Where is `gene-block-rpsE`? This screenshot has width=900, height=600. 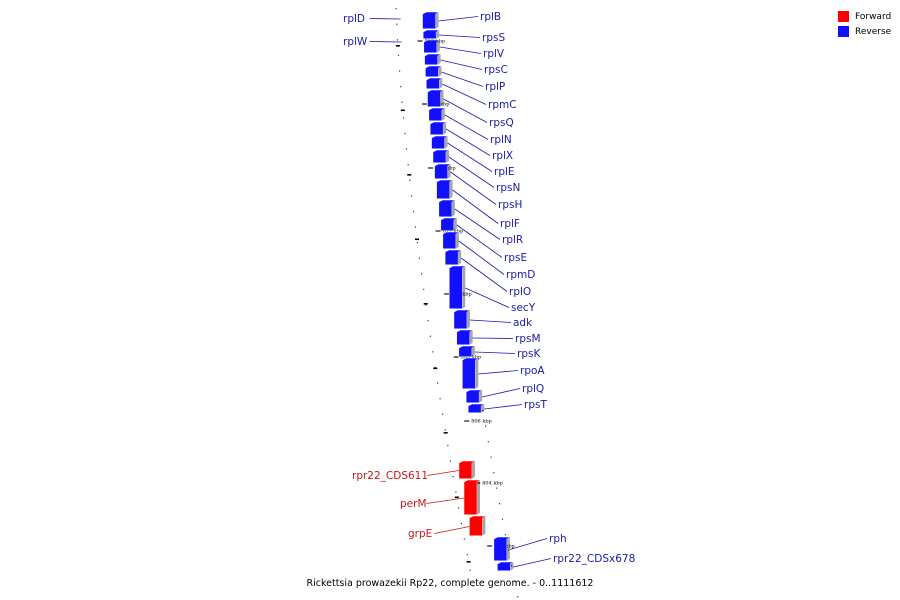
gene-block-rpsE is located at coordinates (449, 224).